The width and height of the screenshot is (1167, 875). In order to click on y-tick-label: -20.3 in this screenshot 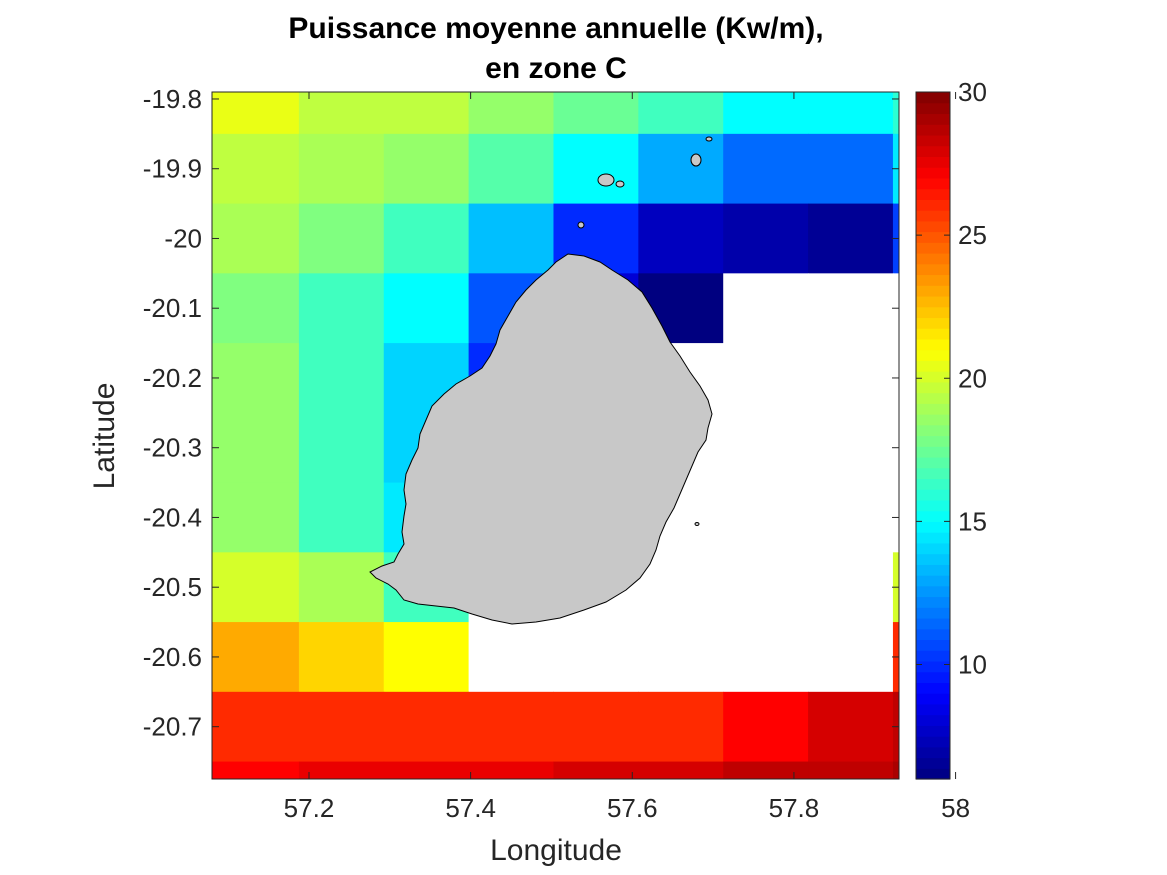, I will do `click(172, 448)`.